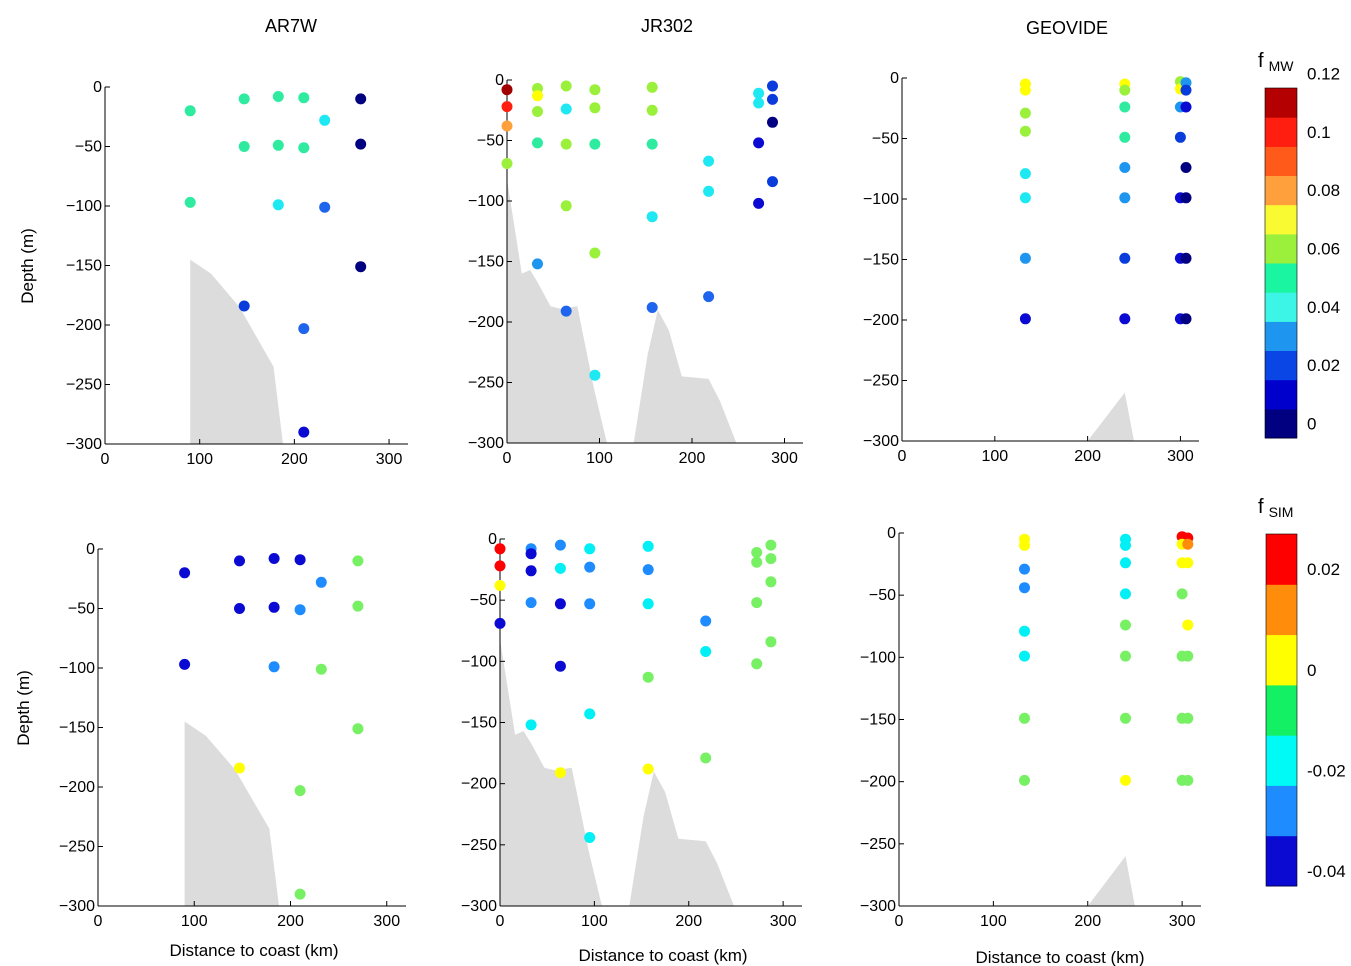 This screenshot has height=966, width=1351. Describe the element at coordinates (1323, 248) in the screenshot. I see `colorbar-tick-label: 0.06` at that location.